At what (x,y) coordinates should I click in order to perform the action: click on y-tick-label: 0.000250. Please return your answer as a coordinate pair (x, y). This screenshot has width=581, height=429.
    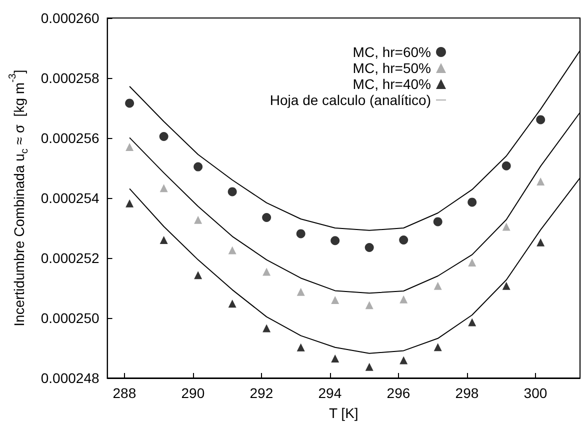
    Looking at the image, I should click on (70, 318).